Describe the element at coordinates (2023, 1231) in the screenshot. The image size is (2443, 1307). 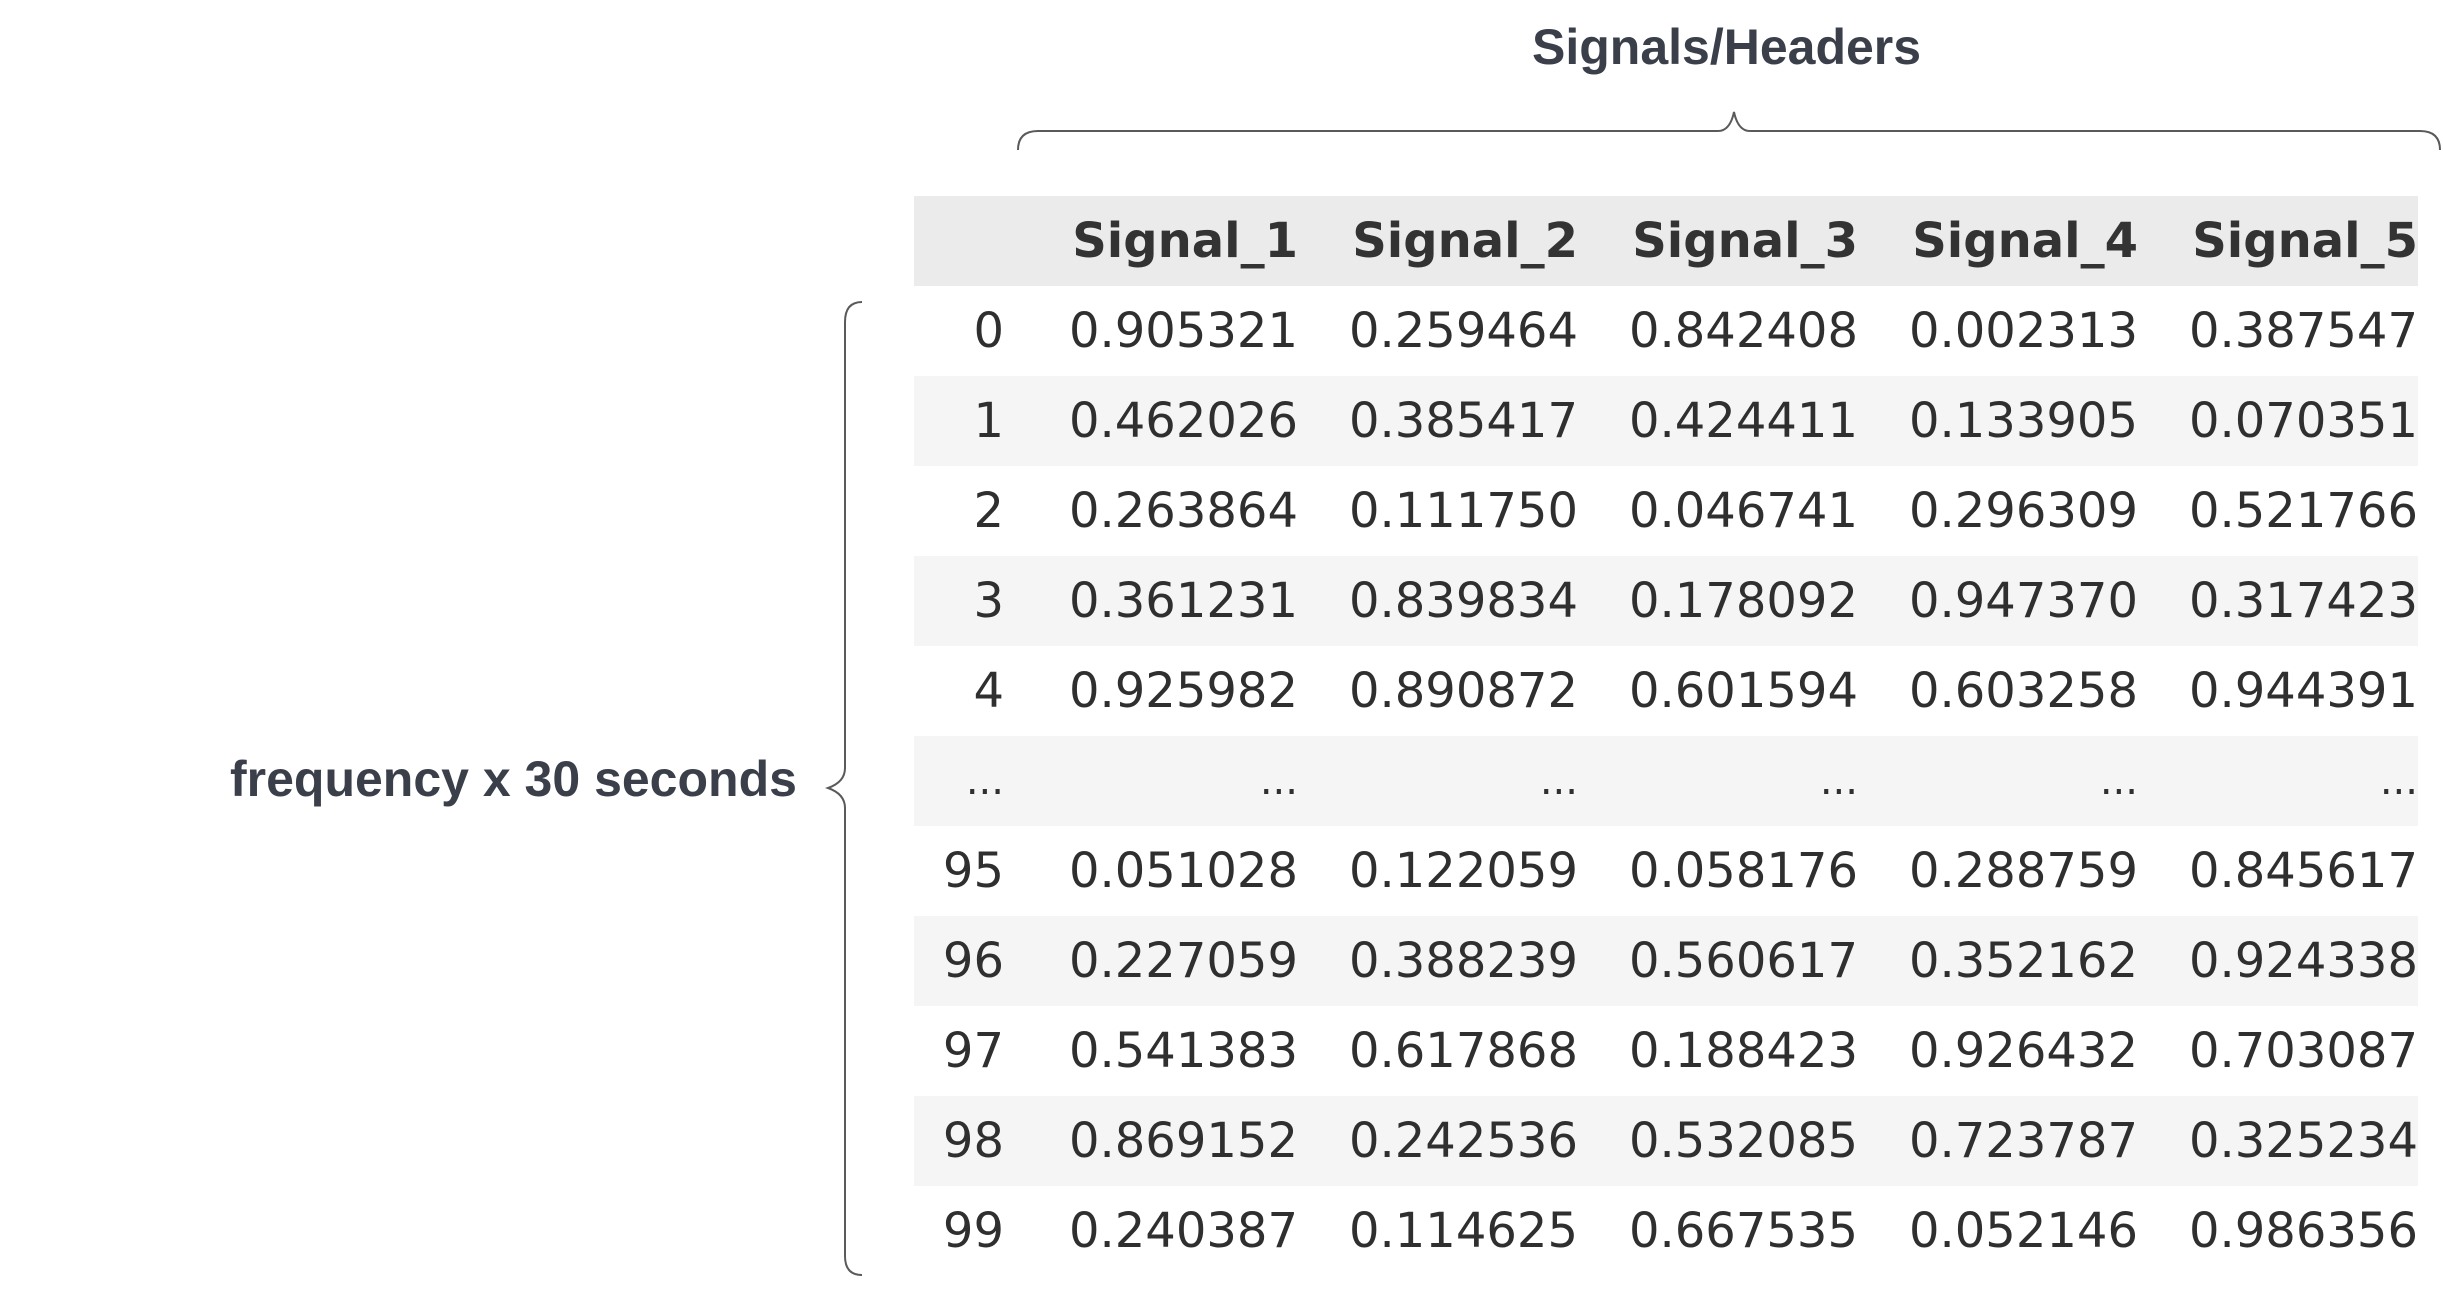
I see `table-cell: 0.052146` at that location.